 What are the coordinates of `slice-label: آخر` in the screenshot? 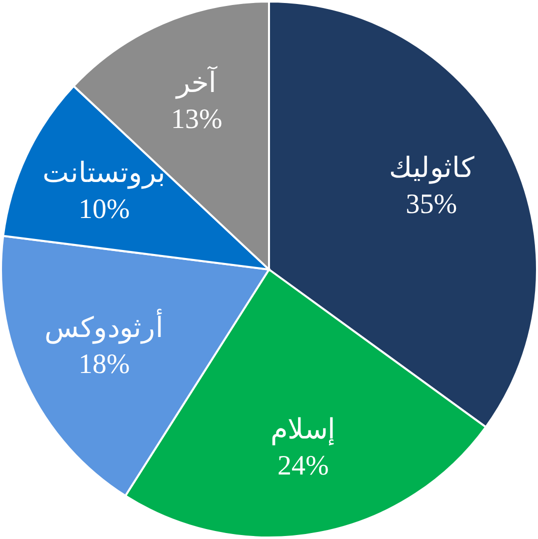 It's located at (196, 82).